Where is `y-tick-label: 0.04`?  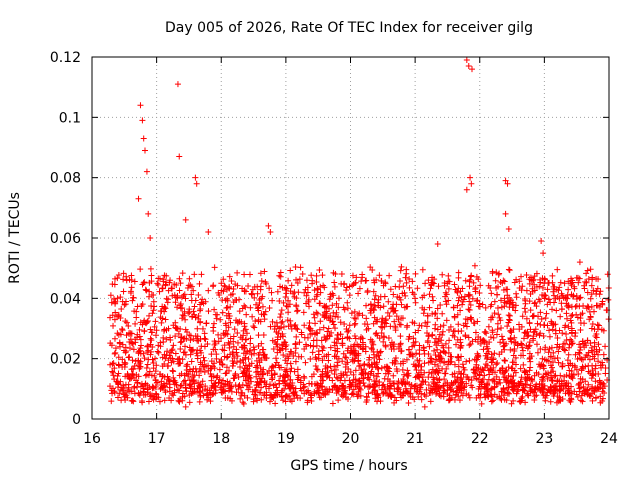 y-tick-label: 0.04 is located at coordinates (65, 299).